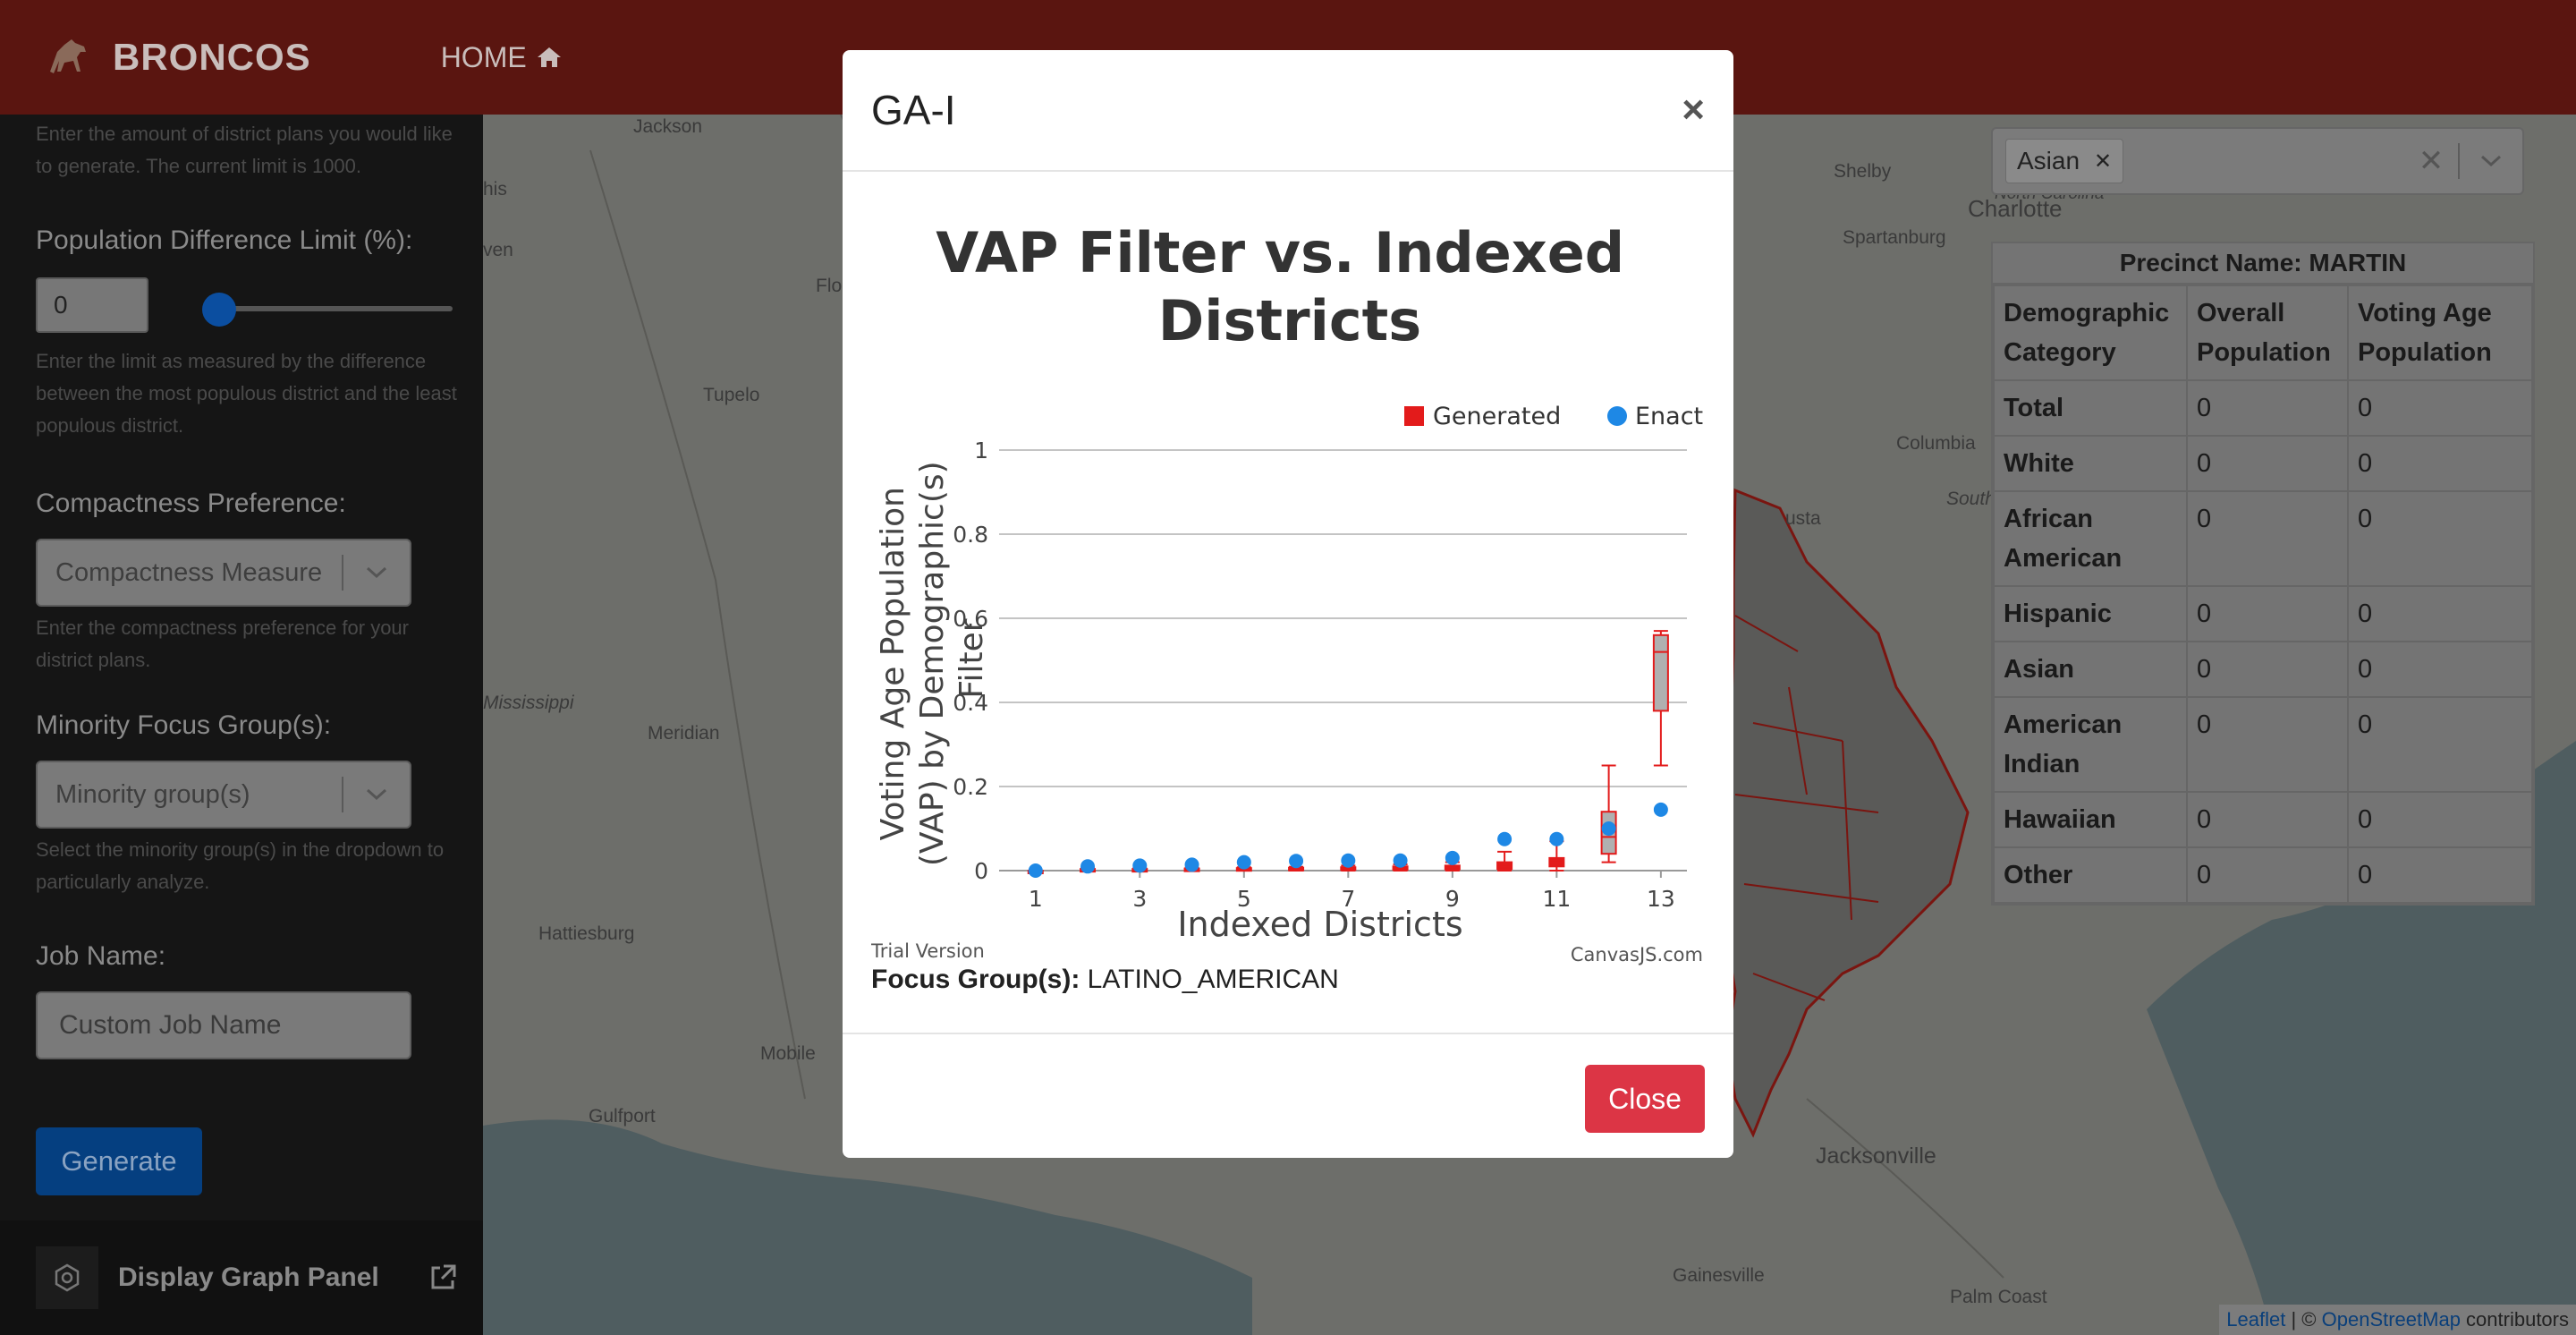 This screenshot has width=2576, height=1335. Describe the element at coordinates (2090, 333) in the screenshot. I see `table-header: Demographic Category` at that location.